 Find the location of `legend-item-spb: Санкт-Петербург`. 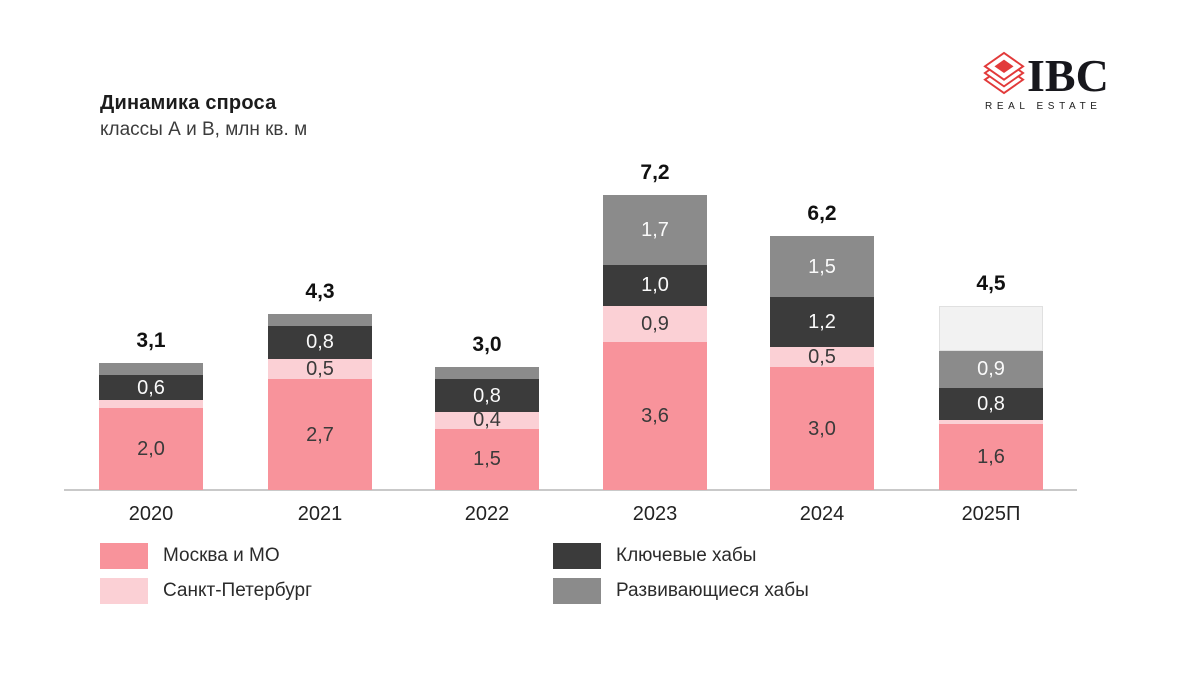

legend-item-spb: Санкт-Петербург is located at coordinates (206, 591).